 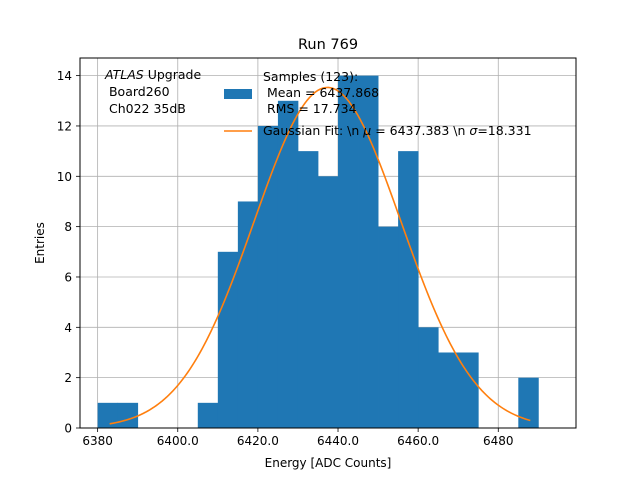 What do you see at coordinates (64, 126) in the screenshot?
I see `y-tick-label: 12` at bounding box center [64, 126].